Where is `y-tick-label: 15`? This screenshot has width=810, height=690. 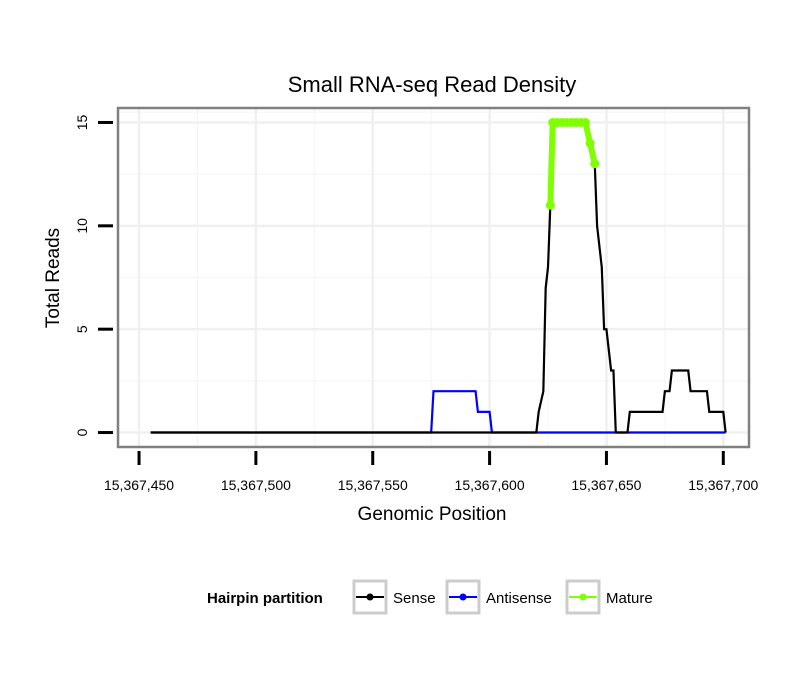
y-tick-label: 15 is located at coordinates (82, 122).